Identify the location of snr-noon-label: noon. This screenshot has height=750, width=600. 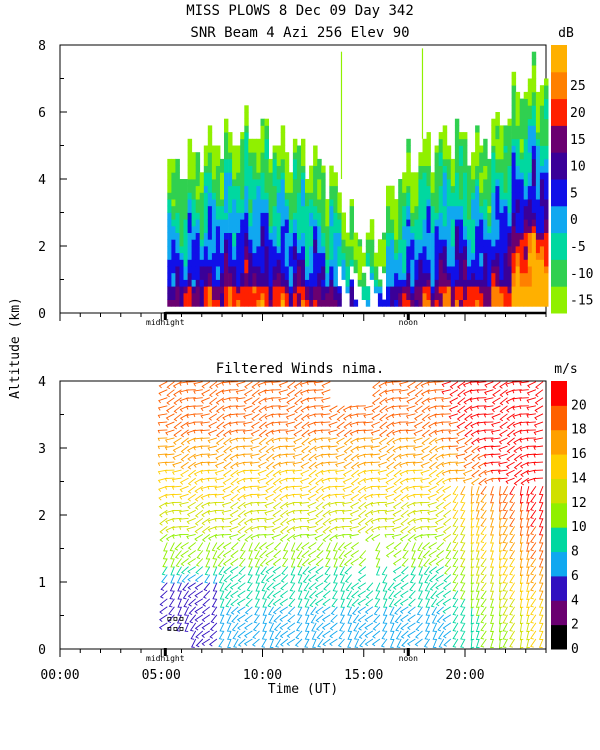
(408, 322).